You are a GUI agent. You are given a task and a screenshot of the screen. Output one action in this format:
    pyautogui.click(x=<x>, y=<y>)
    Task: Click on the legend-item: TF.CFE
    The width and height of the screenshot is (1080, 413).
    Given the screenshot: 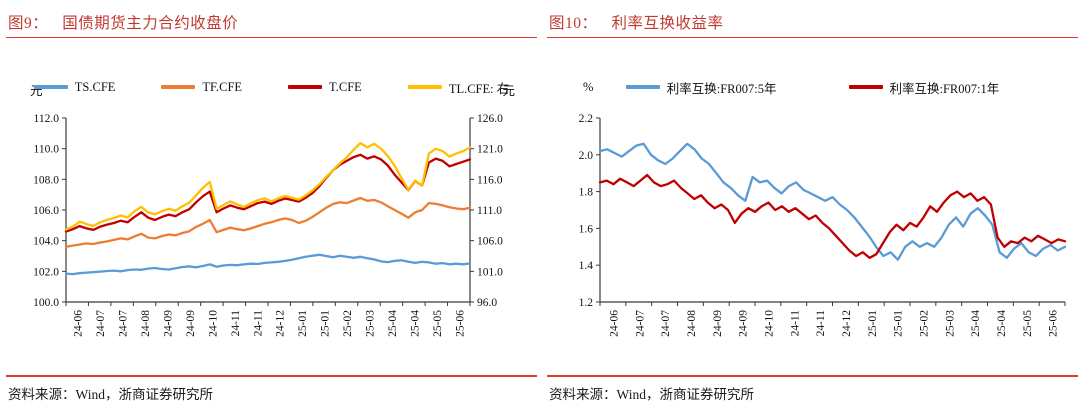 What is the action you would take?
    pyautogui.click(x=201, y=87)
    